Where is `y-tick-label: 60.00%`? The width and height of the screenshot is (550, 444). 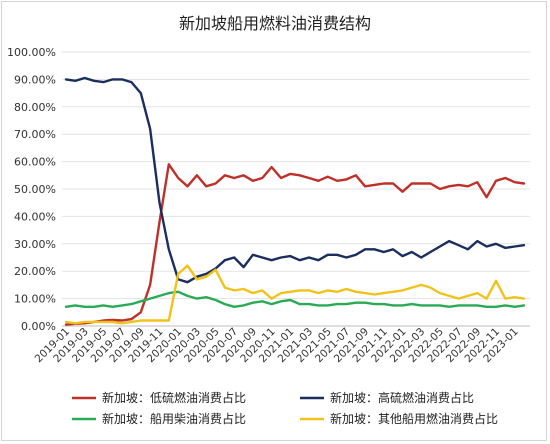
y-tick-label: 60.00% is located at coordinates (35, 162).